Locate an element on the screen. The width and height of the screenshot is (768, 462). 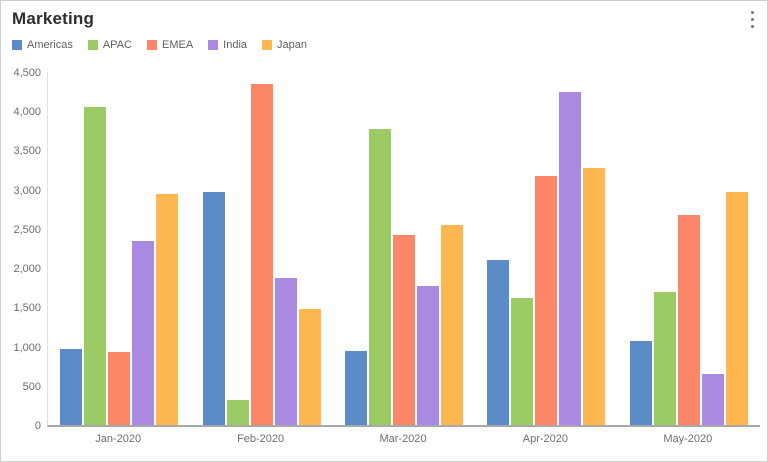
bar-group-feb-2020 is located at coordinates (261, 248).